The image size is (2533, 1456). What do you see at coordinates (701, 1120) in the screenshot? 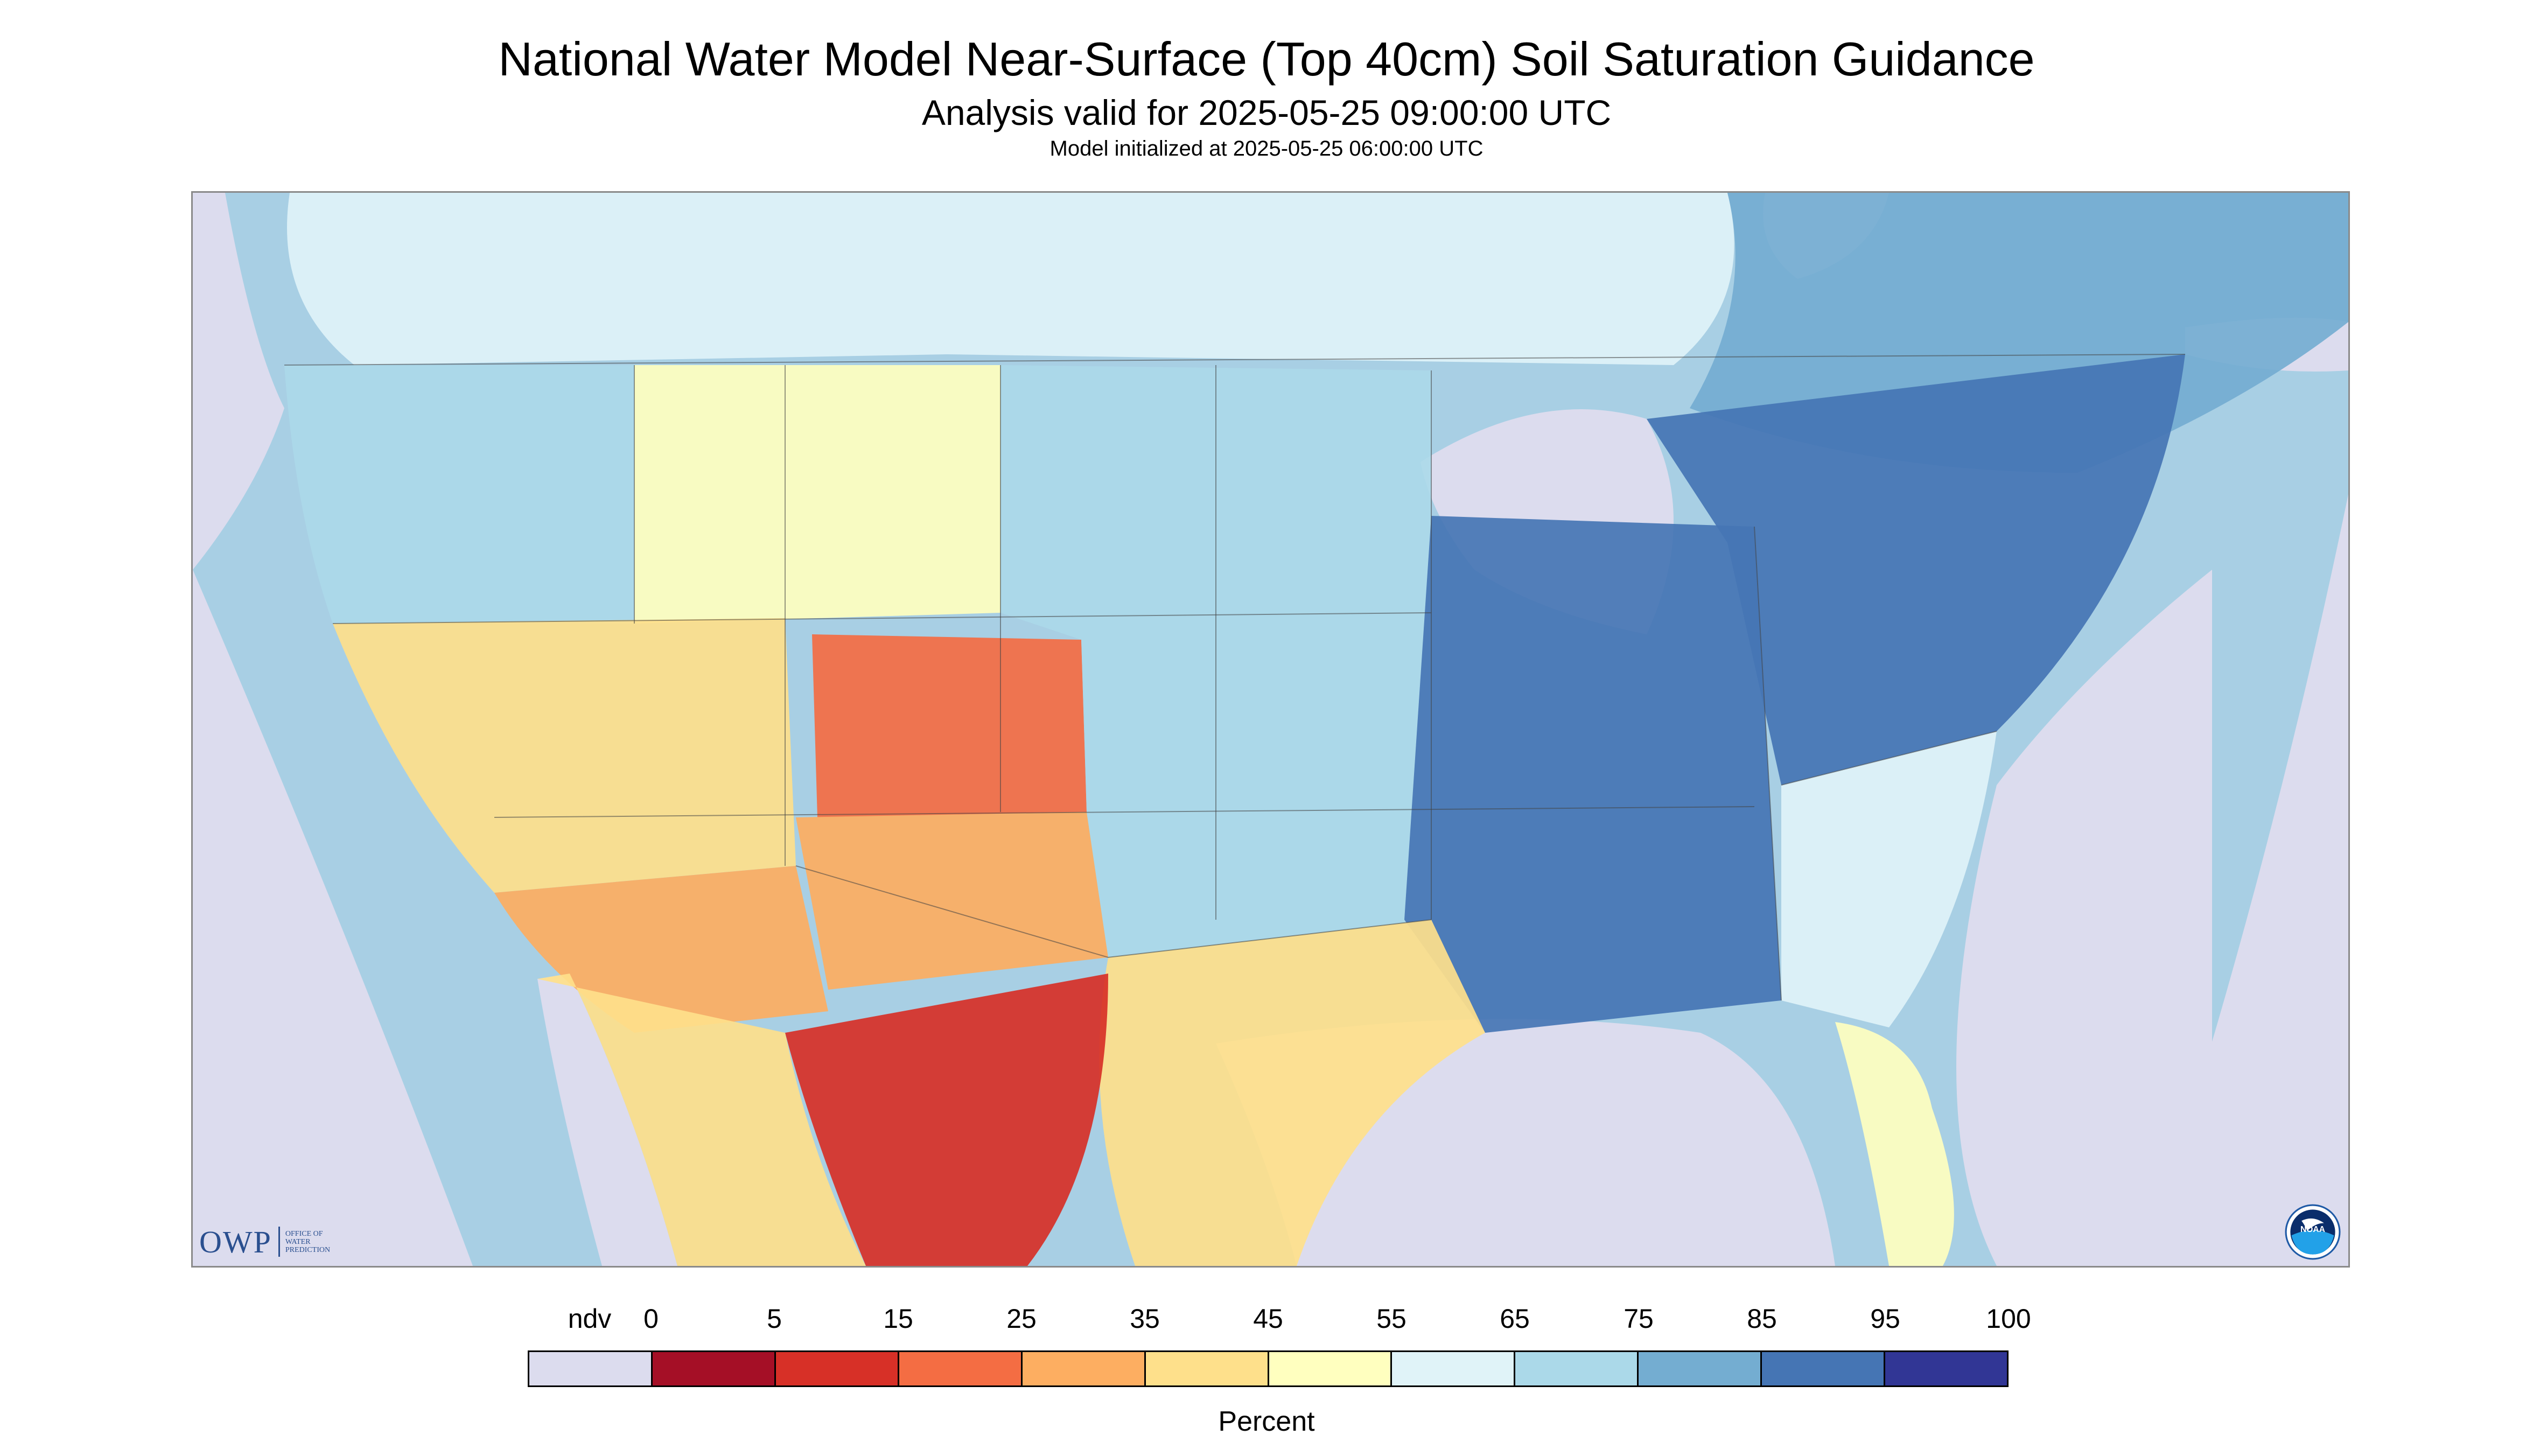
I see `region-baja-sonora` at bounding box center [701, 1120].